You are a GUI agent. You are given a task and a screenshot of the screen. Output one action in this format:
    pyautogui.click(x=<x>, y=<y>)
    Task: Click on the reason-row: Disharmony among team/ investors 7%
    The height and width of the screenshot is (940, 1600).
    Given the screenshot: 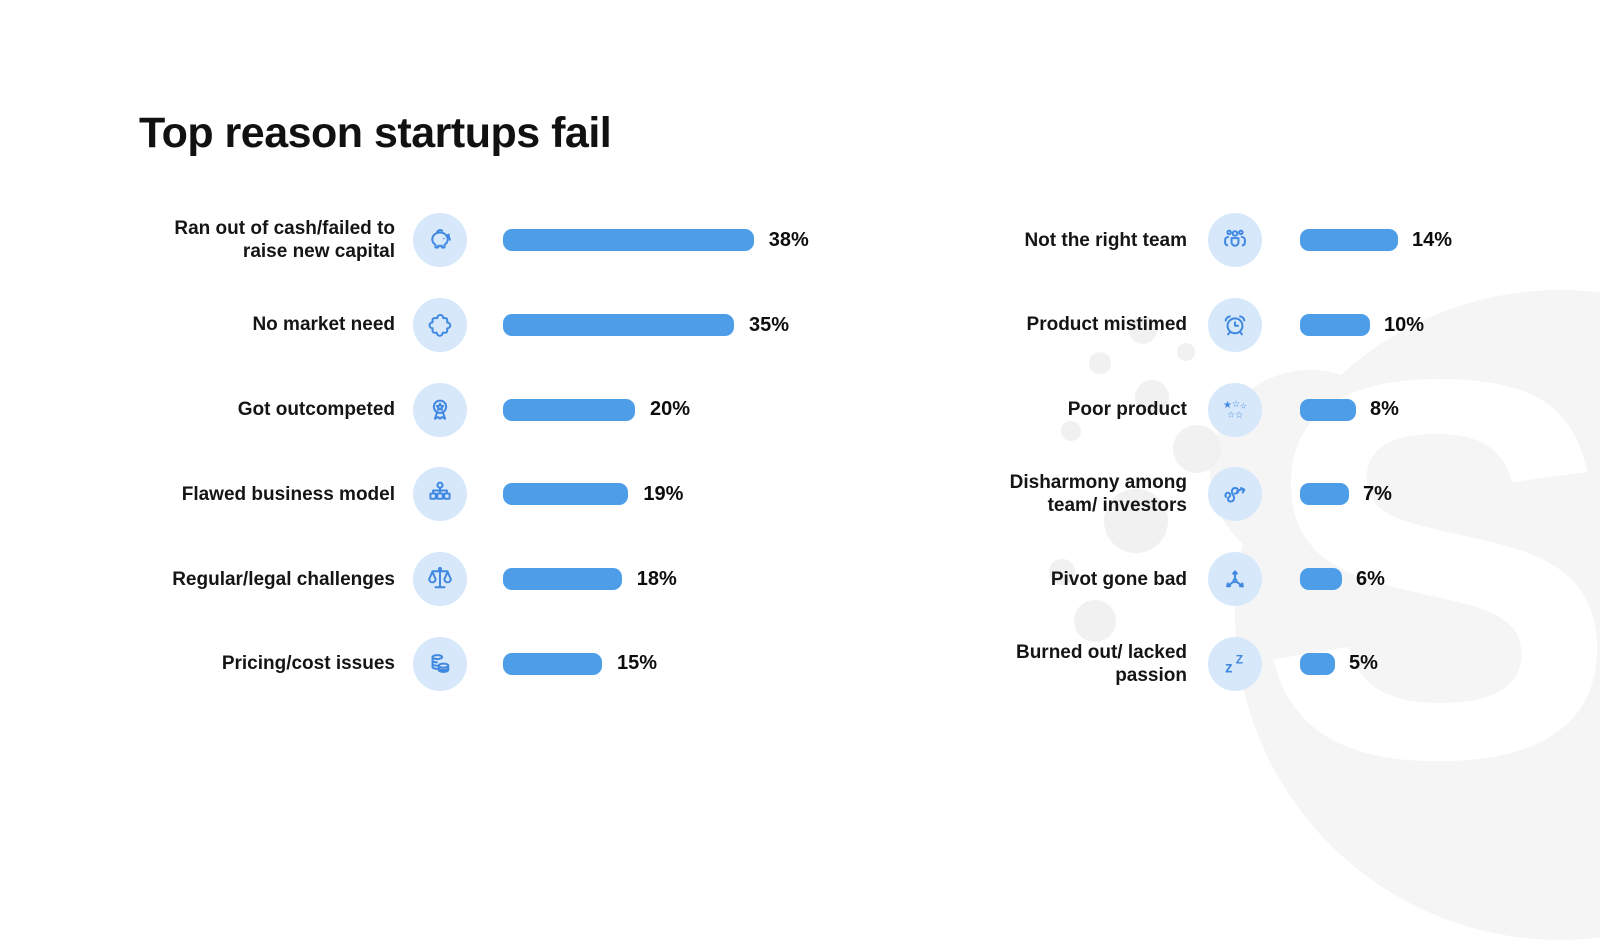 What is the action you would take?
    pyautogui.click(x=1219, y=494)
    